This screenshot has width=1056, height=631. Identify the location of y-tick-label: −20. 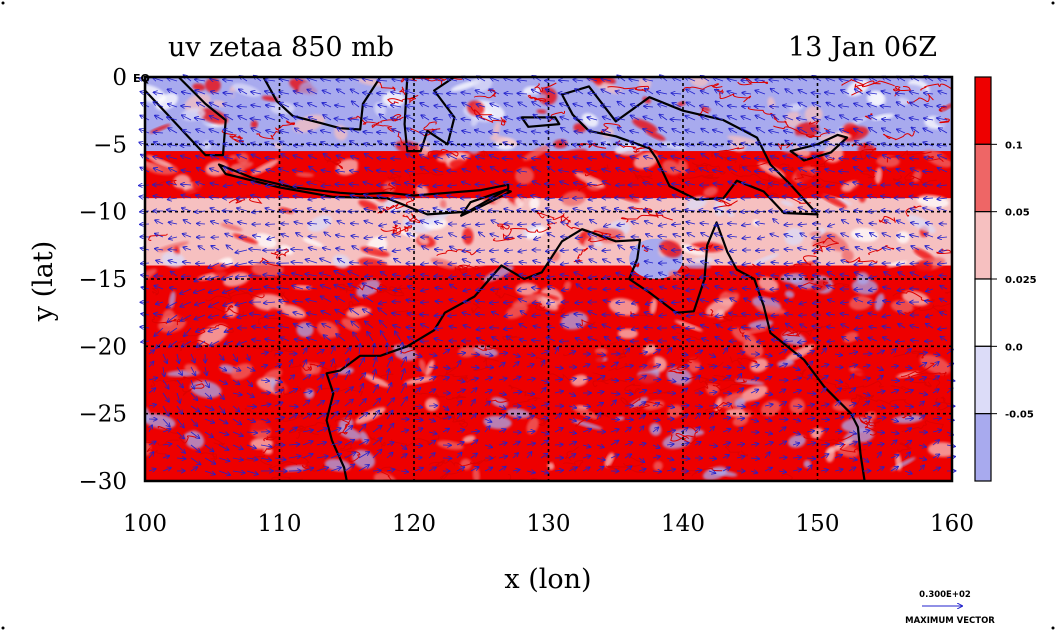
(102, 347).